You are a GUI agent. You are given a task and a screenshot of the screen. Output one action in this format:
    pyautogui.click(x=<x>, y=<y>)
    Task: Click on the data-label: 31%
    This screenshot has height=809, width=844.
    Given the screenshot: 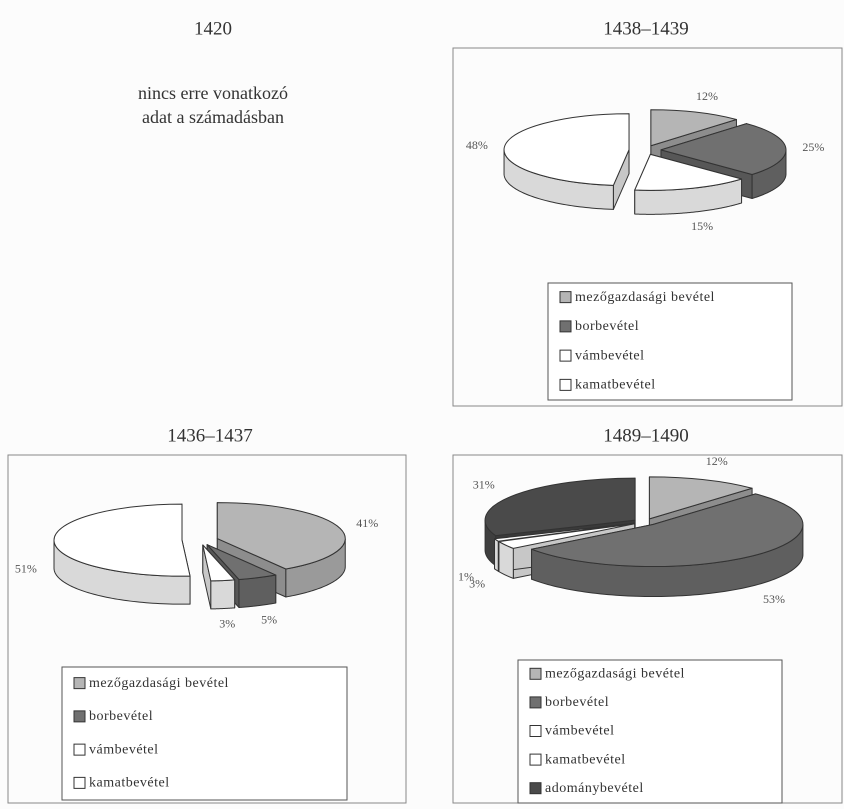 What is the action you would take?
    pyautogui.click(x=484, y=485)
    